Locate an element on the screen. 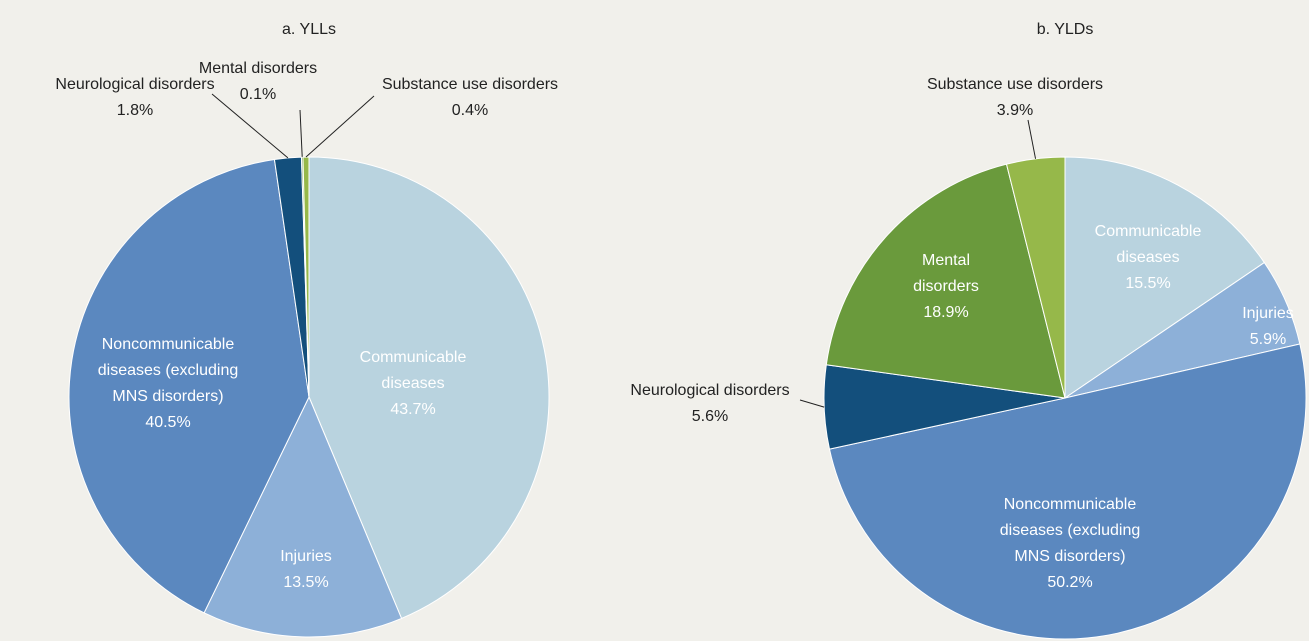  value-label: 1.8% is located at coordinates (135, 110).